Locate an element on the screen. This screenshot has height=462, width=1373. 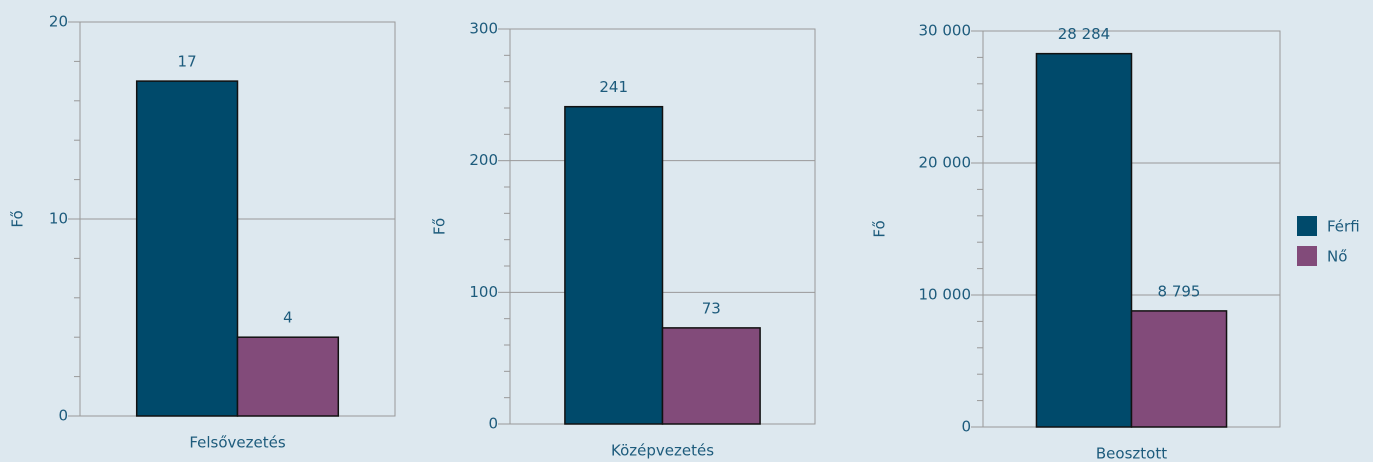
y-tick-label: 300 is located at coordinates (483, 29).